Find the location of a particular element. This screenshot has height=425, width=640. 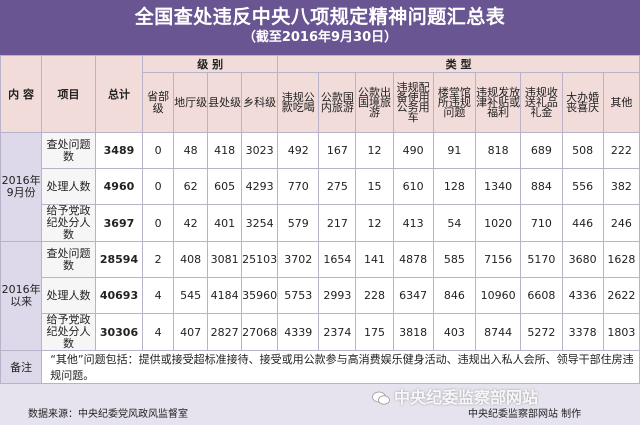

header-type-1: 公款国内旅游 is located at coordinates (337, 102).